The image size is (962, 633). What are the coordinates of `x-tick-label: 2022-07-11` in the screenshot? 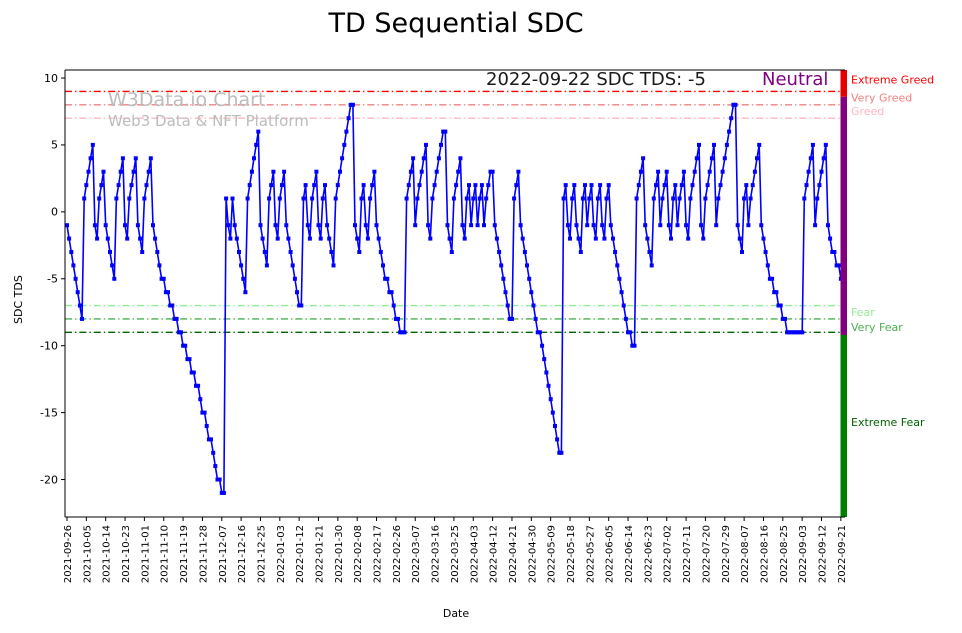 It's located at (687, 554).